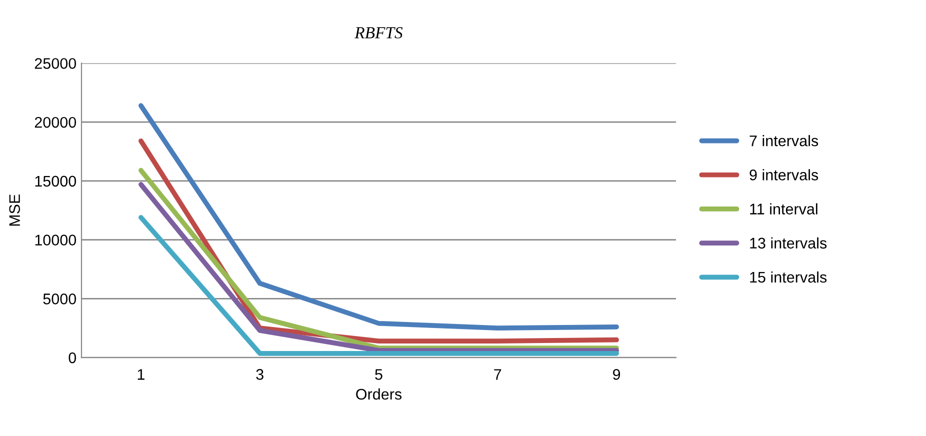 This screenshot has height=436, width=926. I want to click on x-tick-label: 1, so click(141, 374).